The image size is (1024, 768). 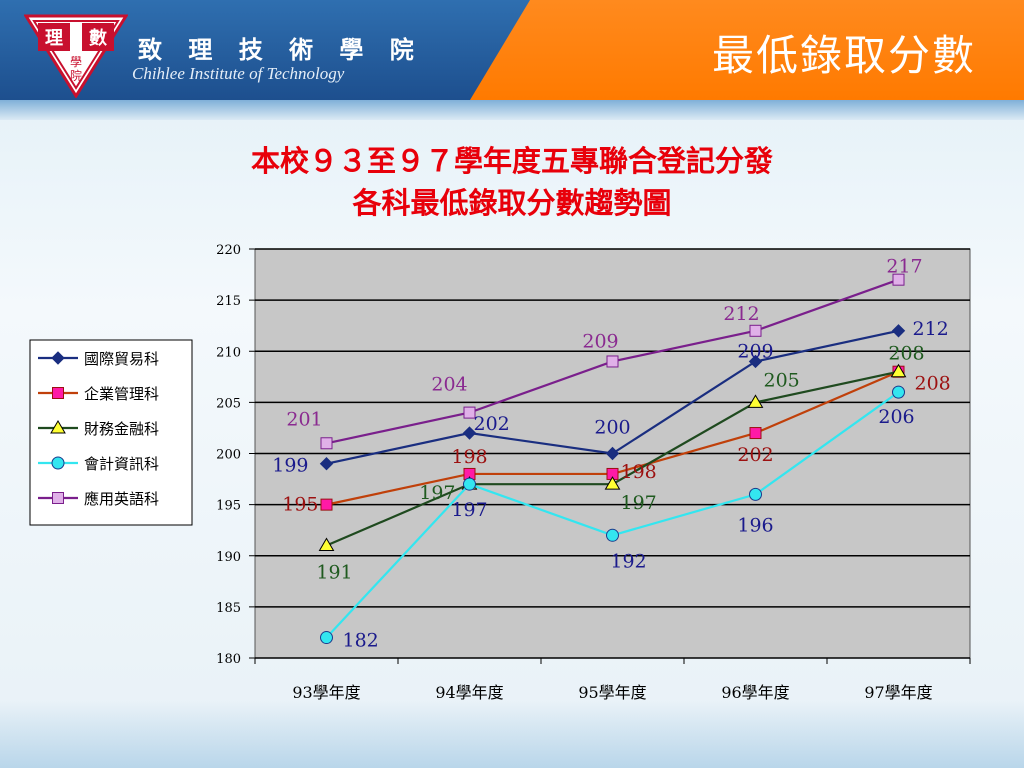 What do you see at coordinates (121, 464) in the screenshot?
I see `legend-label: 會計資訊科` at bounding box center [121, 464].